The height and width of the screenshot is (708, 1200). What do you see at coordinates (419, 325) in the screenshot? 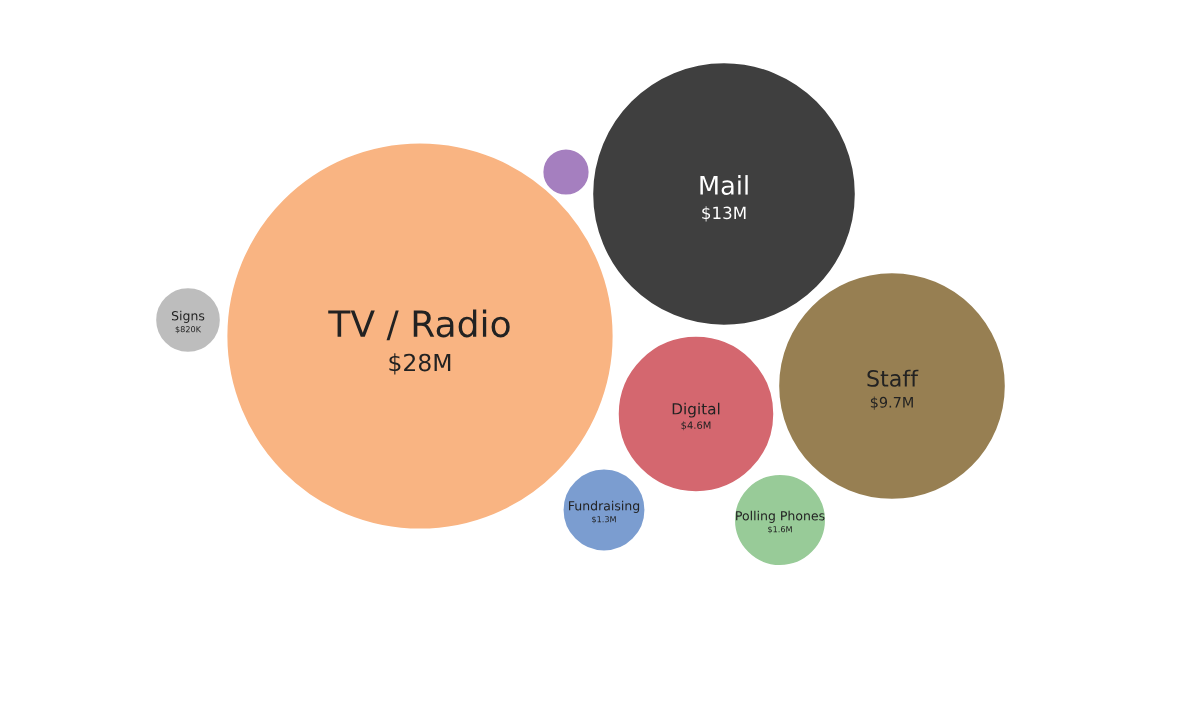
I see `category-label: TV / Radio` at bounding box center [419, 325].